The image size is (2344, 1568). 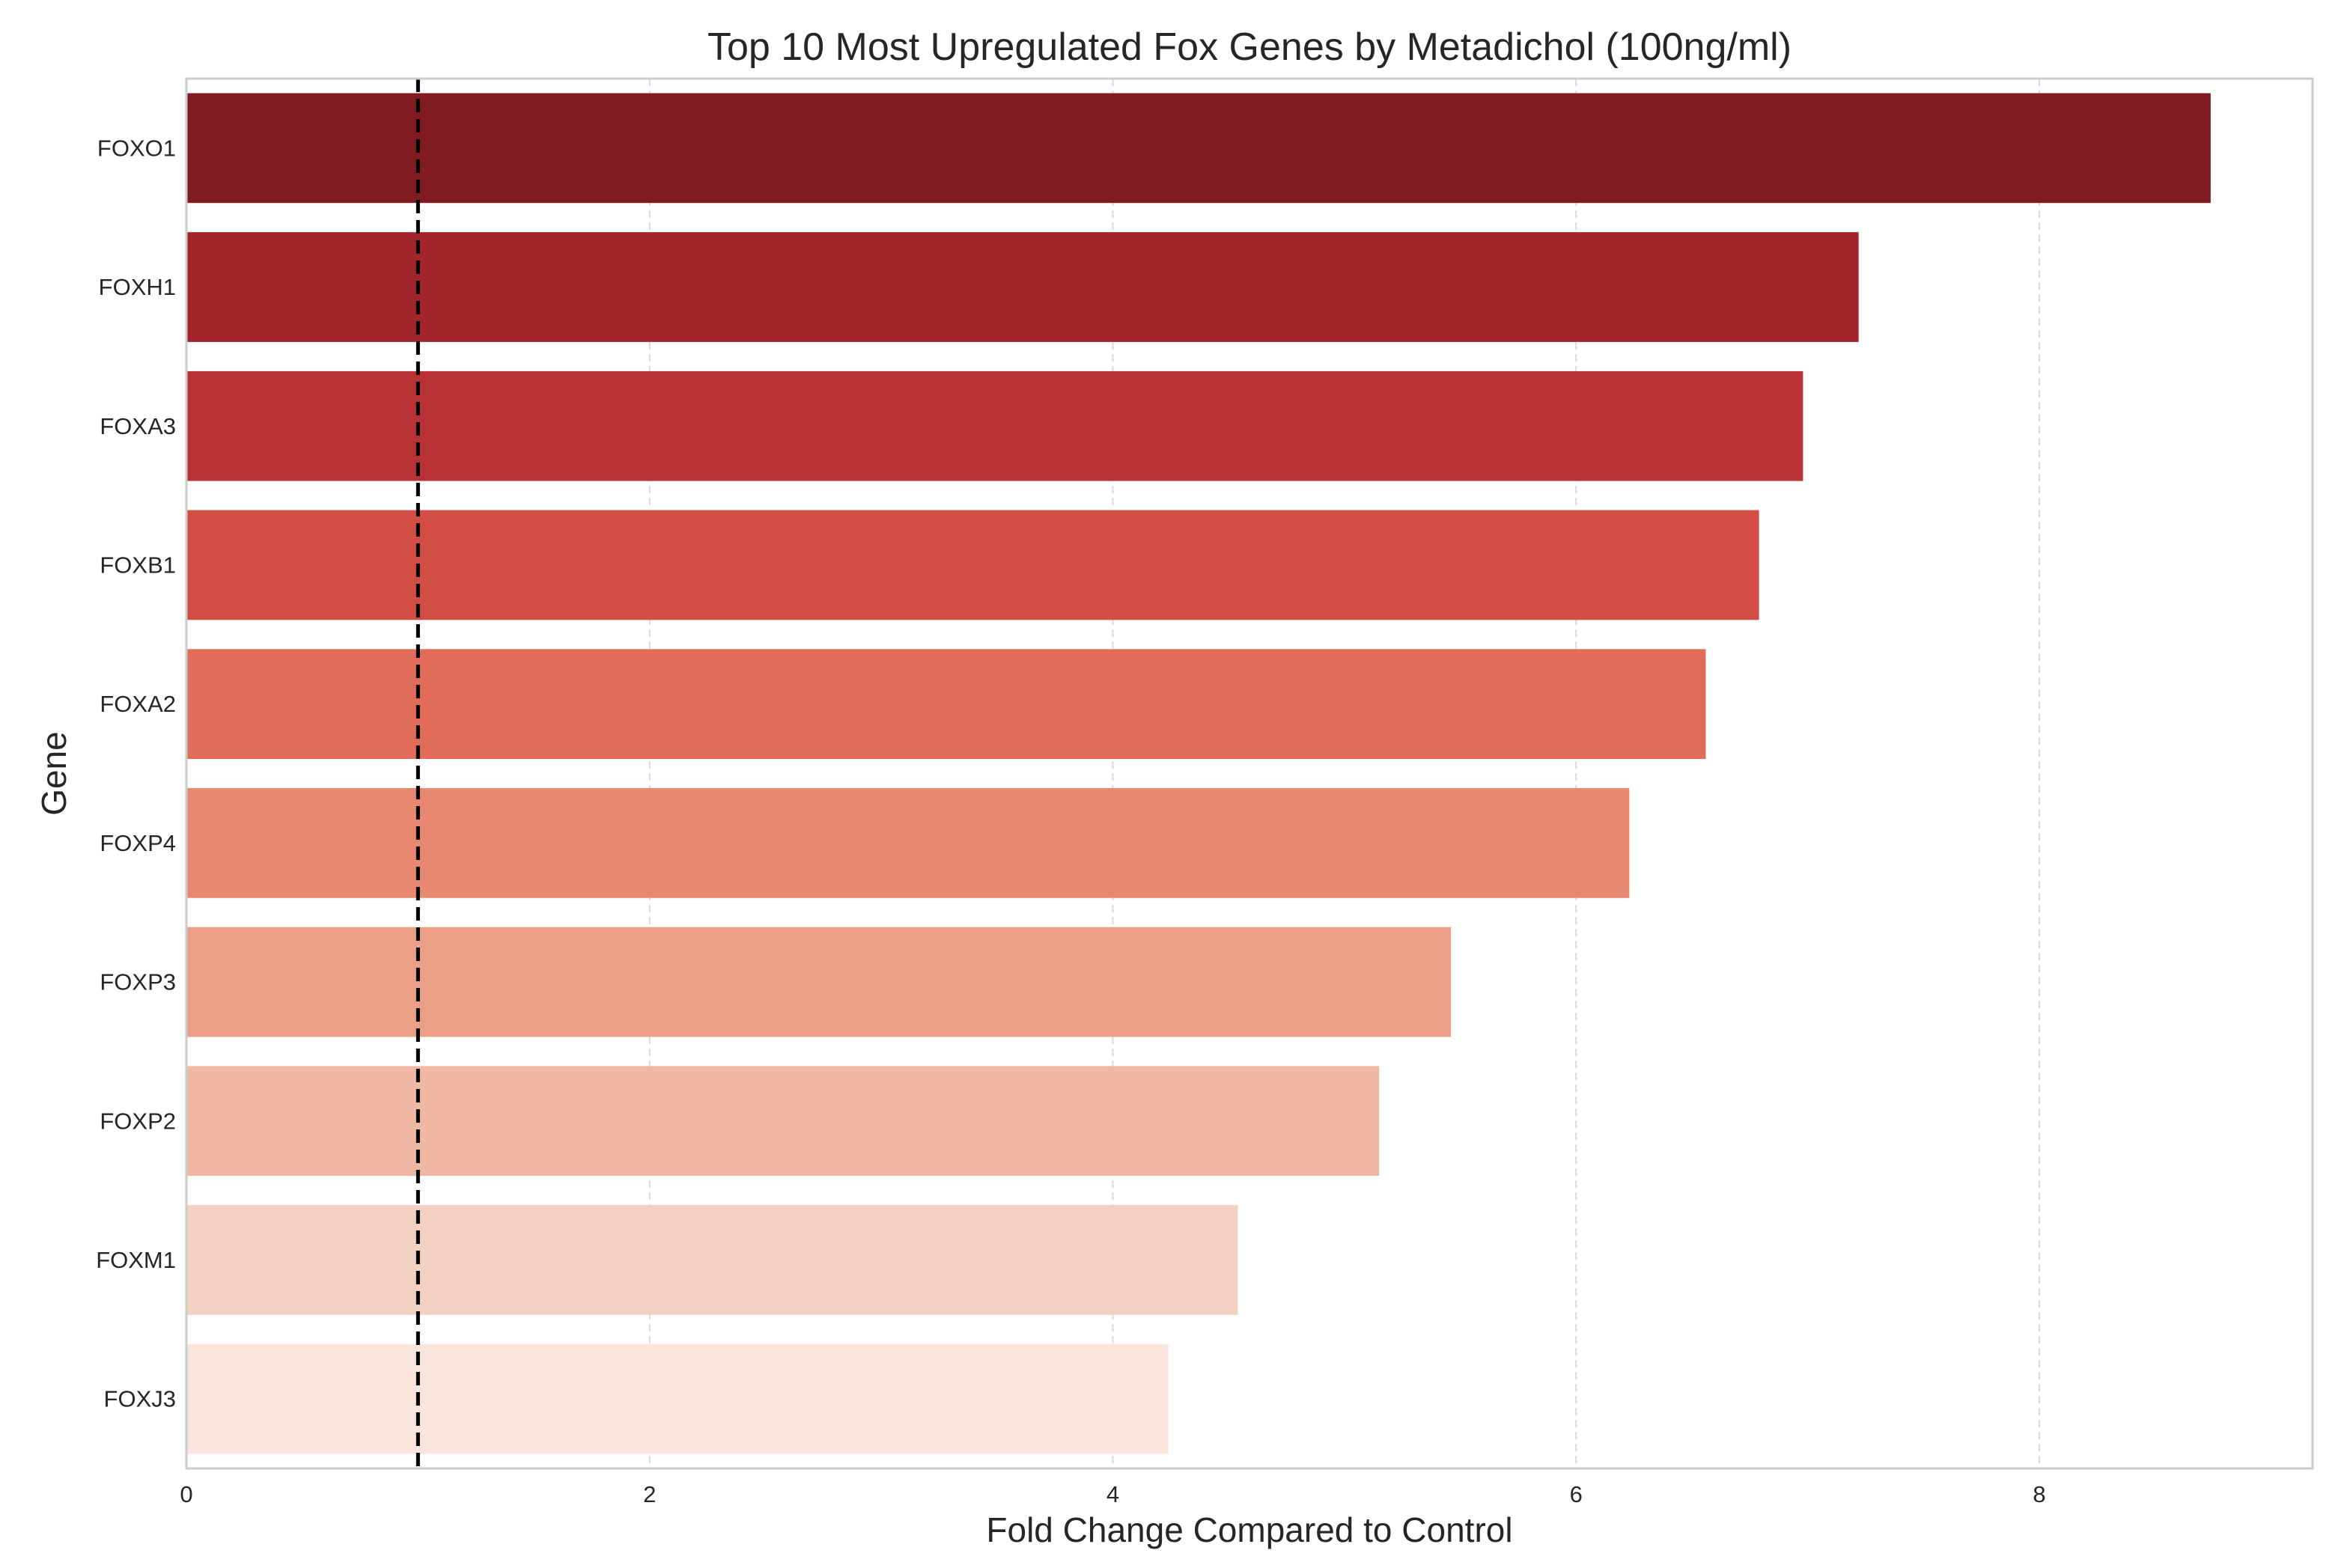 What do you see at coordinates (972, 565) in the screenshot?
I see `bar-foxb1` at bounding box center [972, 565].